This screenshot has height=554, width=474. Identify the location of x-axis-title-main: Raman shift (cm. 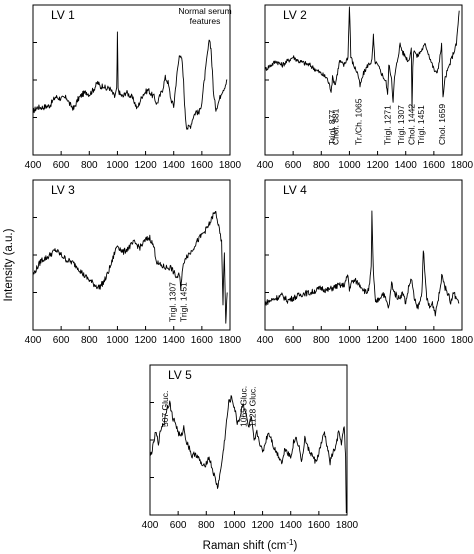
(245, 546).